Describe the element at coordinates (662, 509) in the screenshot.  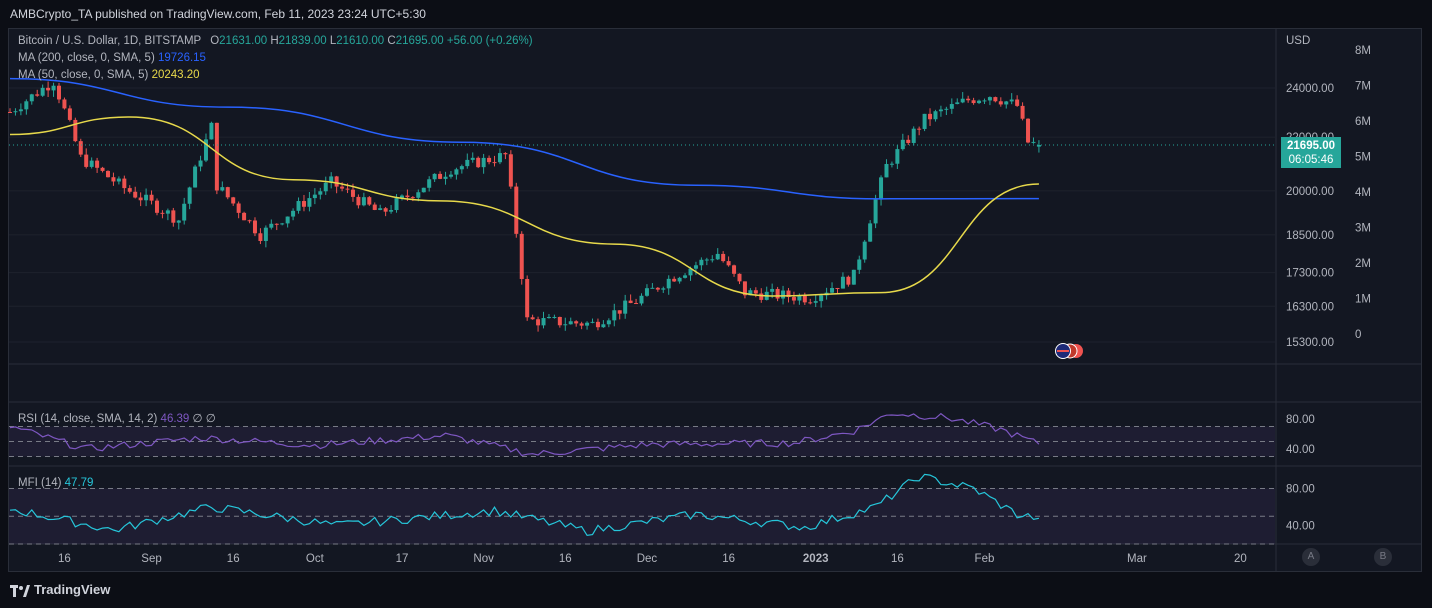
I see `mfi-pane: 80.00 40.00` at that location.